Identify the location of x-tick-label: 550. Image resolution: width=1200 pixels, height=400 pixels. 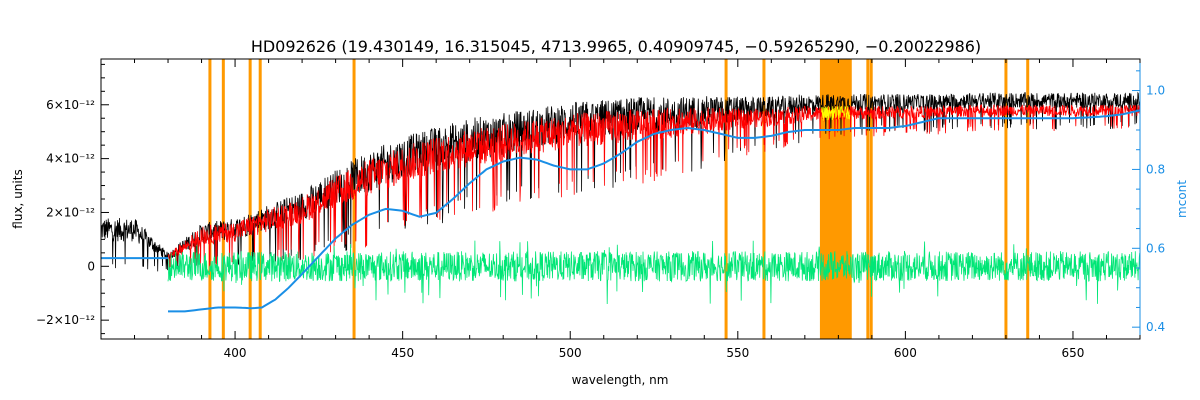
(737, 353).